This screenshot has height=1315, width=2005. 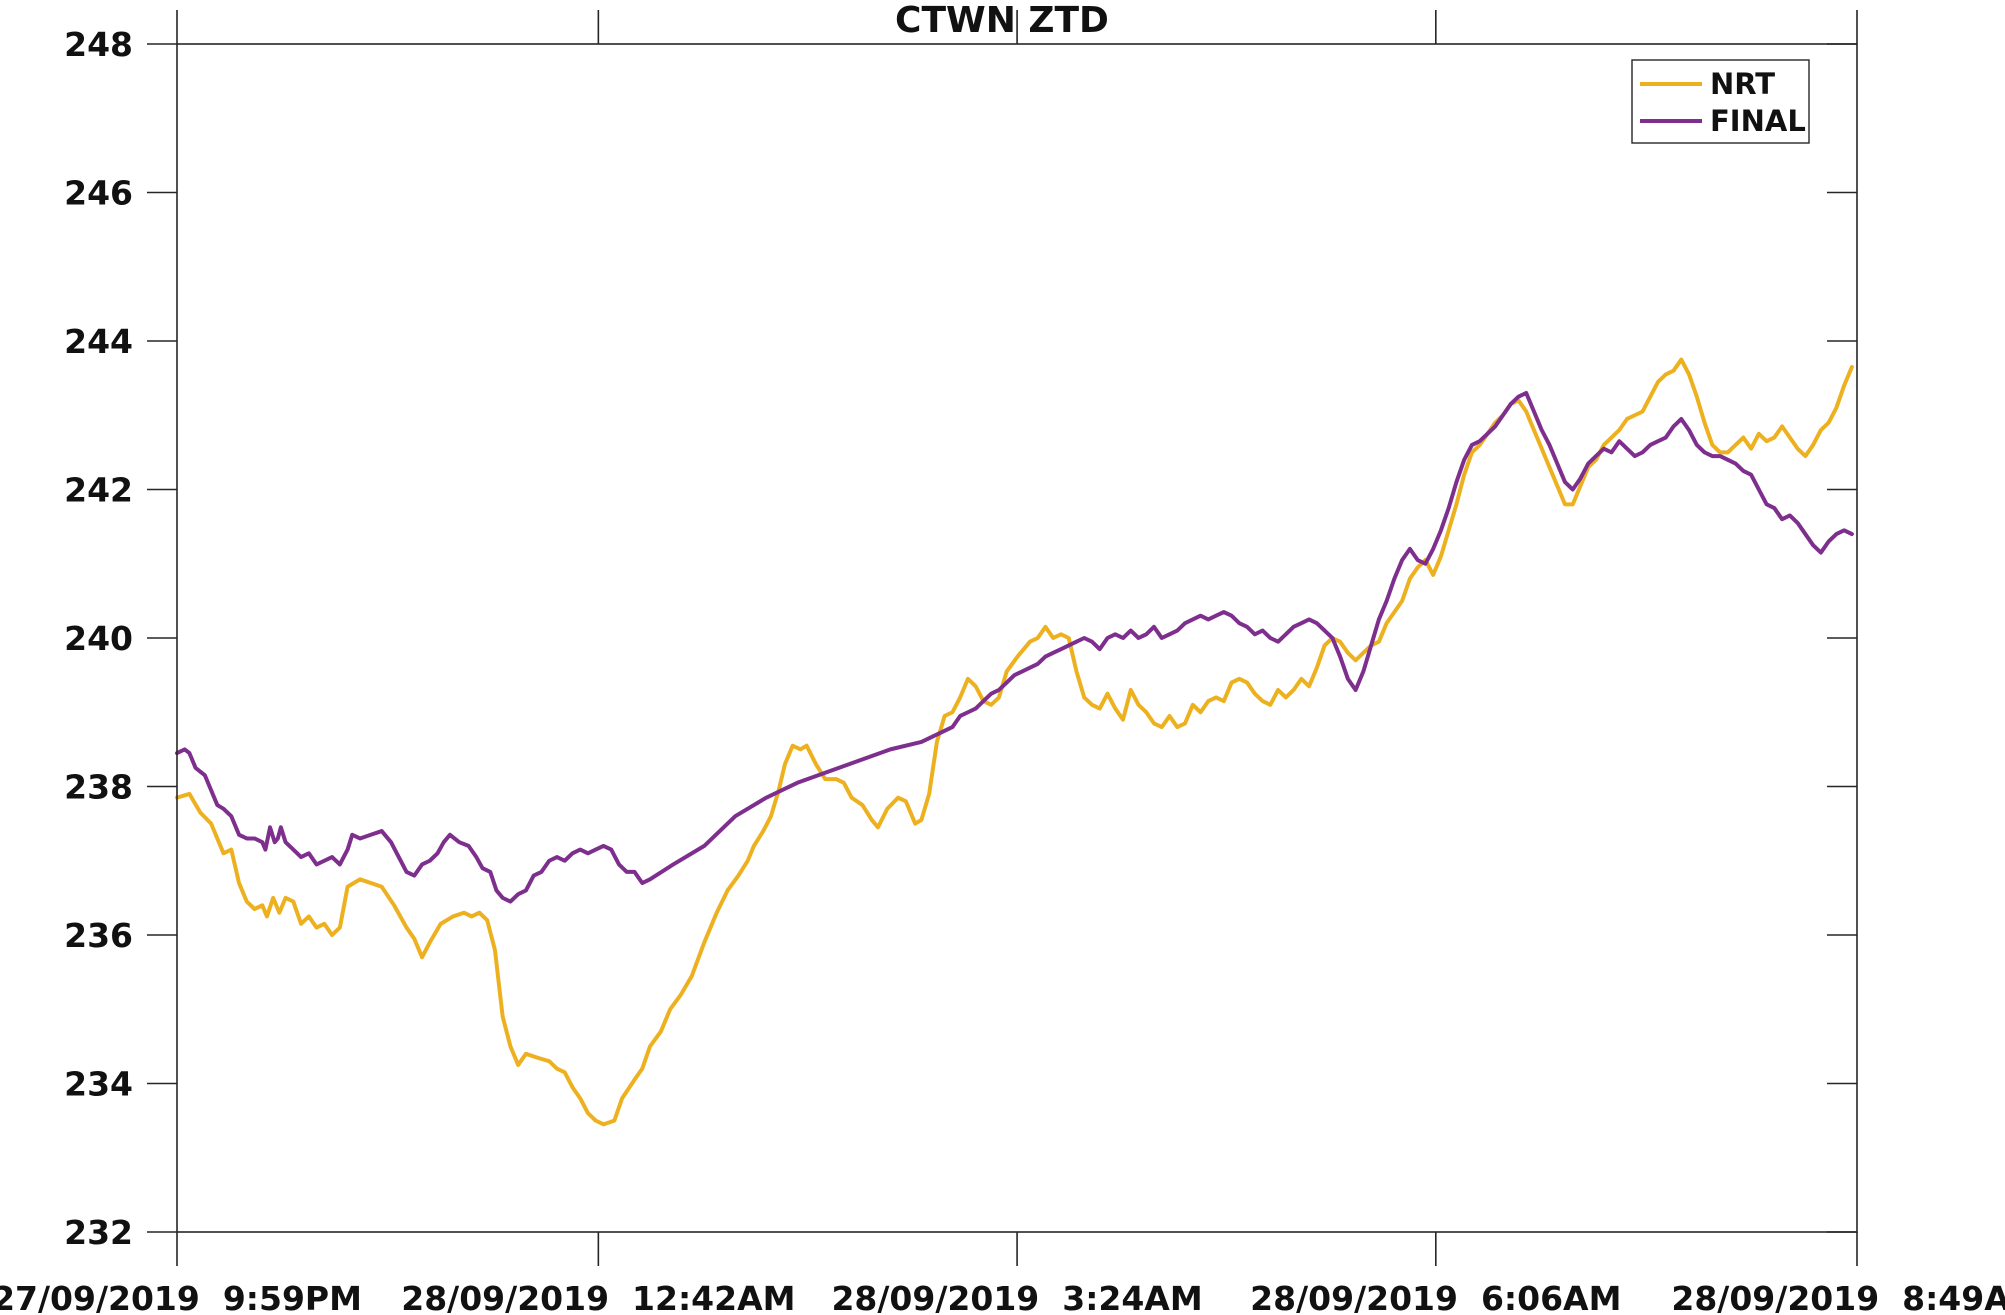 What do you see at coordinates (181, 1297) in the screenshot?
I see `x-tick-label: 27/09/2019 9:59PM` at bounding box center [181, 1297].